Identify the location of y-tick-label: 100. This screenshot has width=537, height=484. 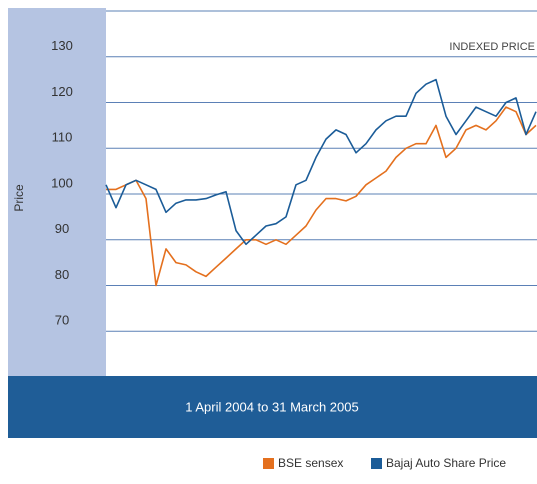
(62, 182).